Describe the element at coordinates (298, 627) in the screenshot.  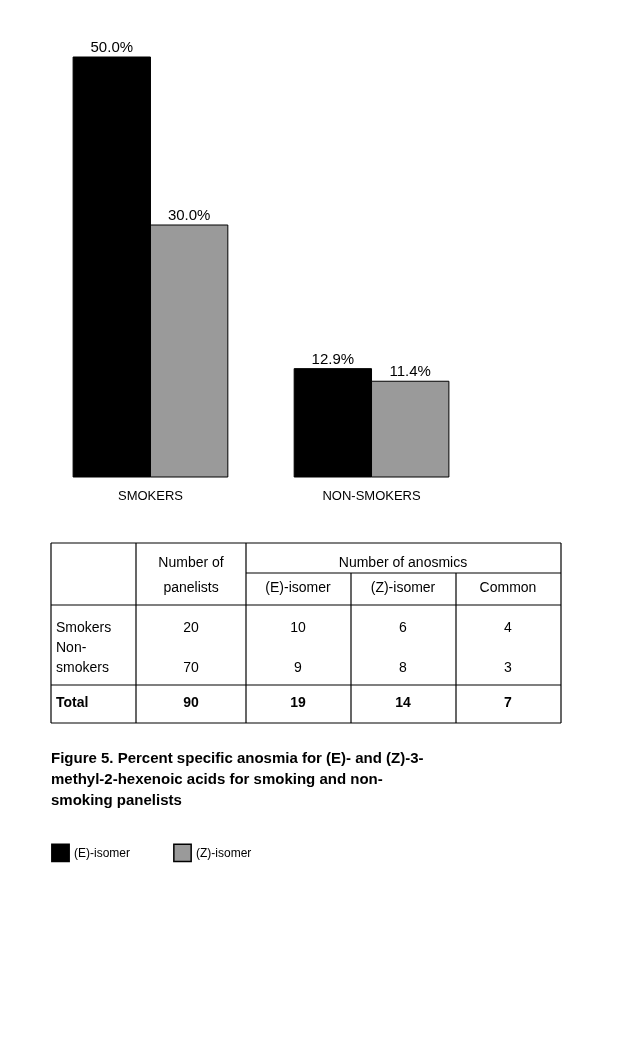
I see `text: 10` at that location.